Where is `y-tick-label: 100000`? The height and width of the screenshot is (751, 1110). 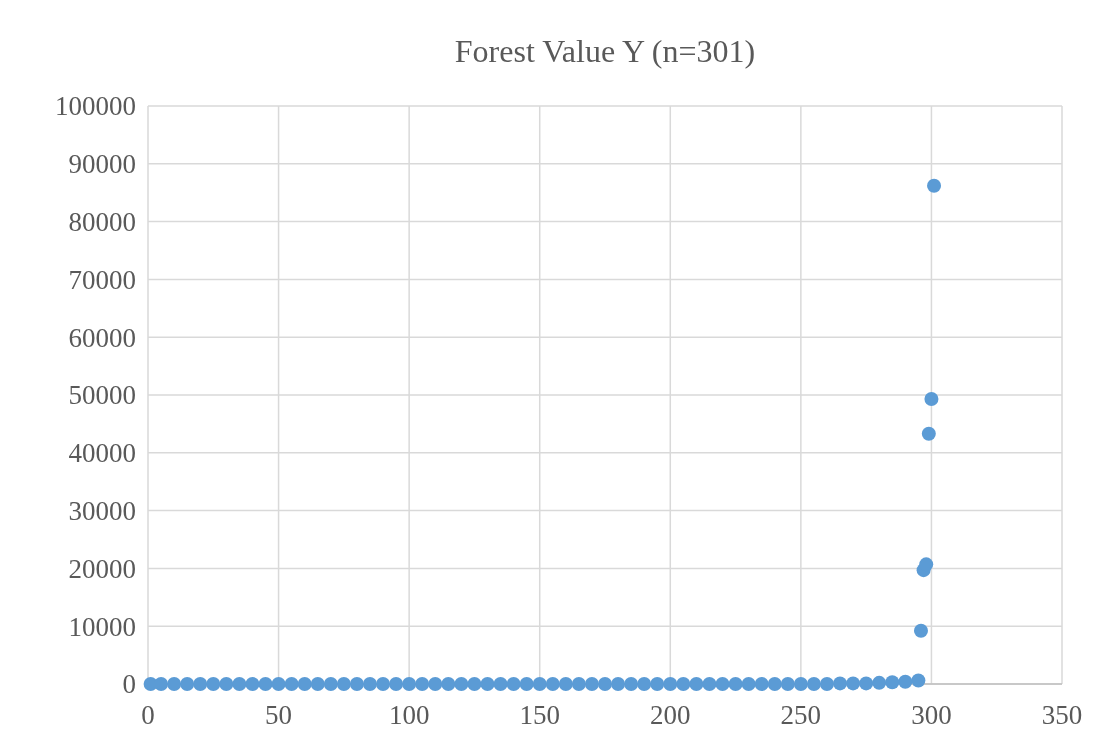 y-tick-label: 100000 is located at coordinates (95, 106).